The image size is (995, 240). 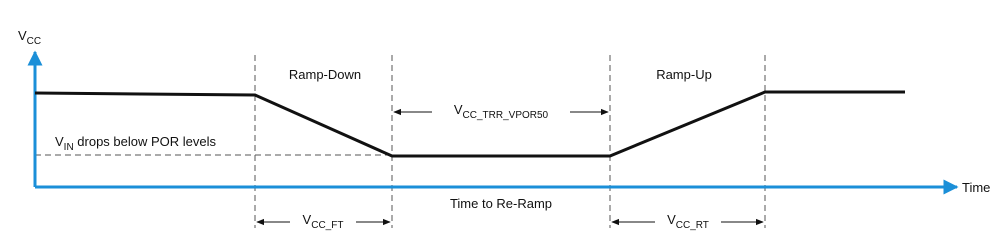 I want to click on text-part: CC_TRR_VPOR50, so click(x=506, y=115).